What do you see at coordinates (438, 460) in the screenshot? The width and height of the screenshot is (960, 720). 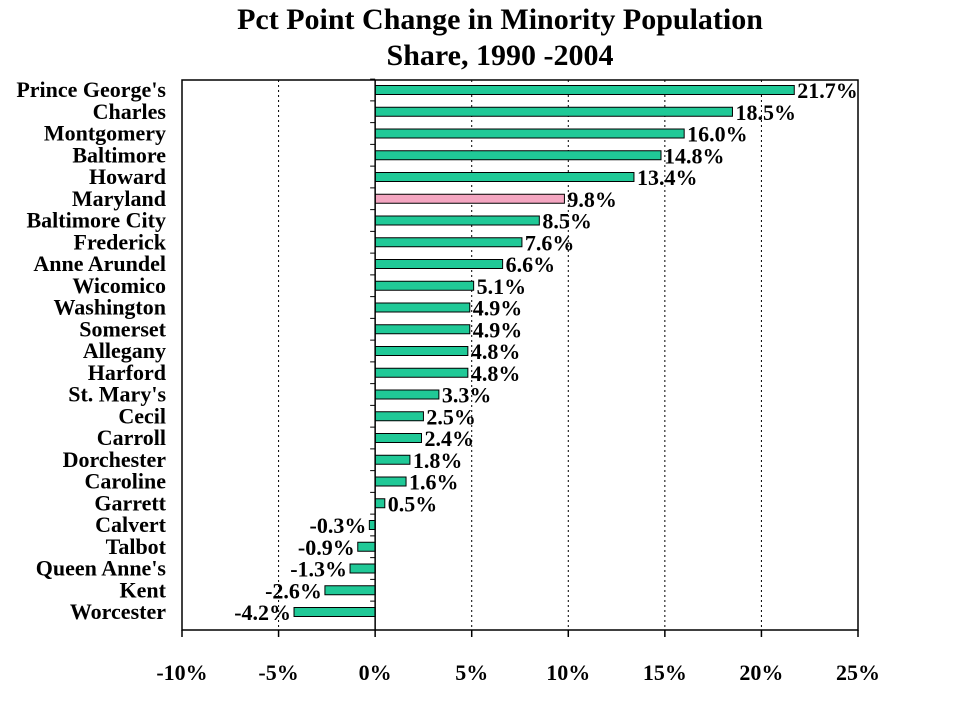 I see `data-label: 1.8%` at bounding box center [438, 460].